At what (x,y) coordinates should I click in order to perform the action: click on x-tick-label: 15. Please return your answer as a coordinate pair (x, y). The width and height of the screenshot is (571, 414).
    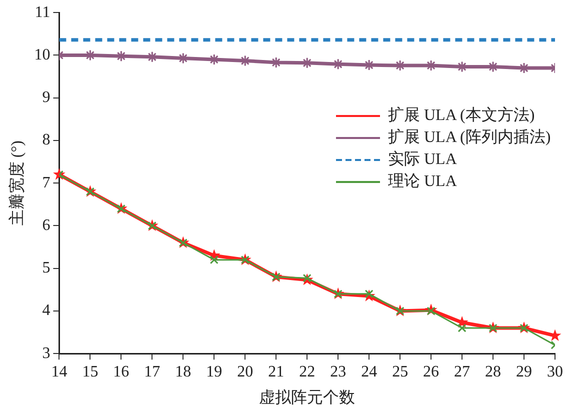
    Looking at the image, I should click on (90, 371).